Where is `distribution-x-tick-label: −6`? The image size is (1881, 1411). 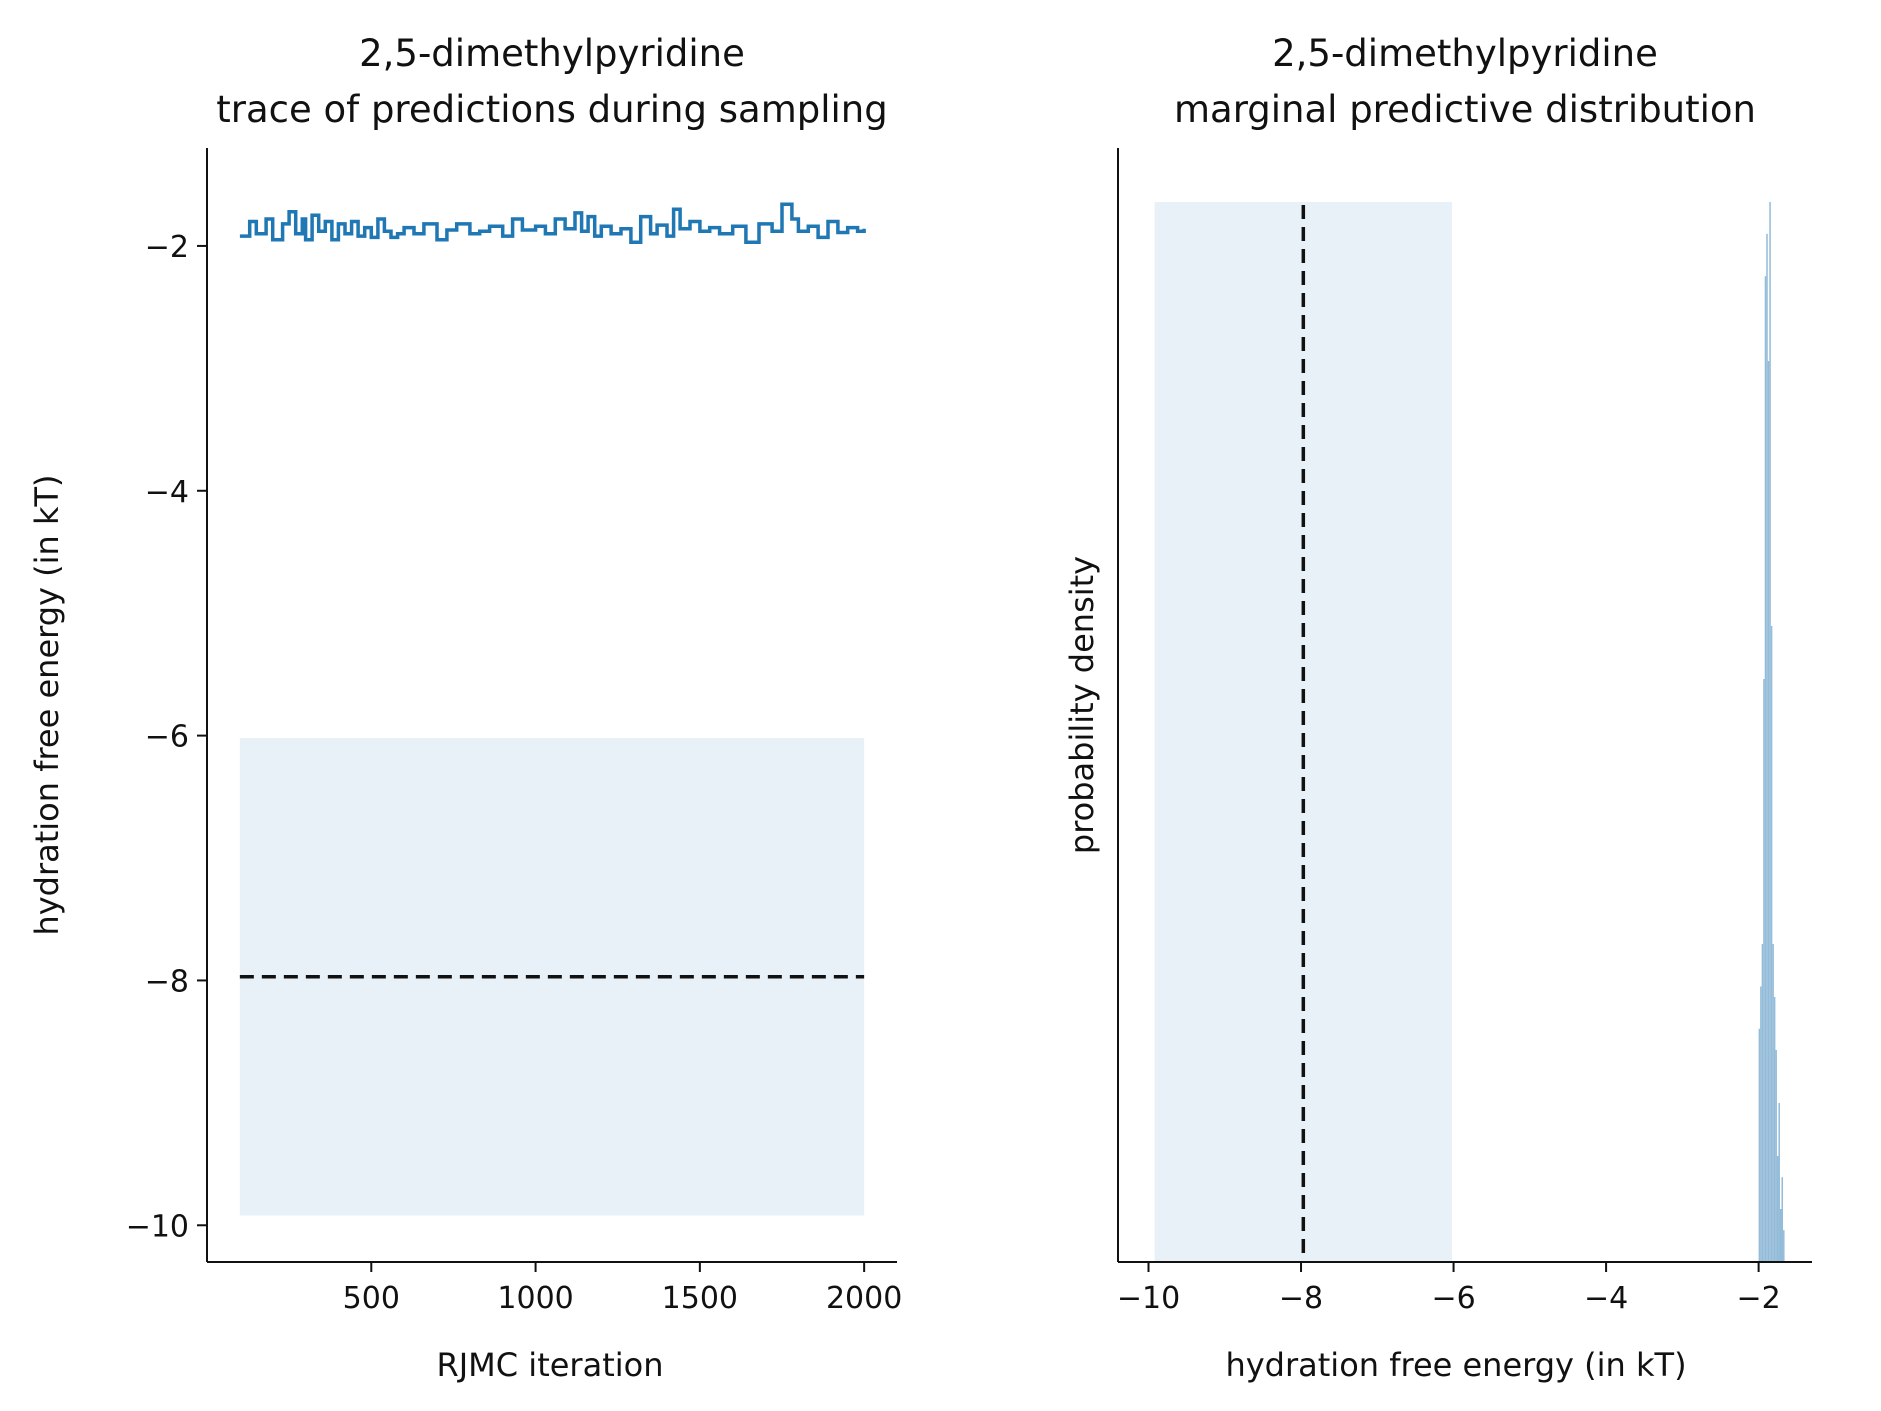 distribution-x-tick-label: −6 is located at coordinates (1453, 1298).